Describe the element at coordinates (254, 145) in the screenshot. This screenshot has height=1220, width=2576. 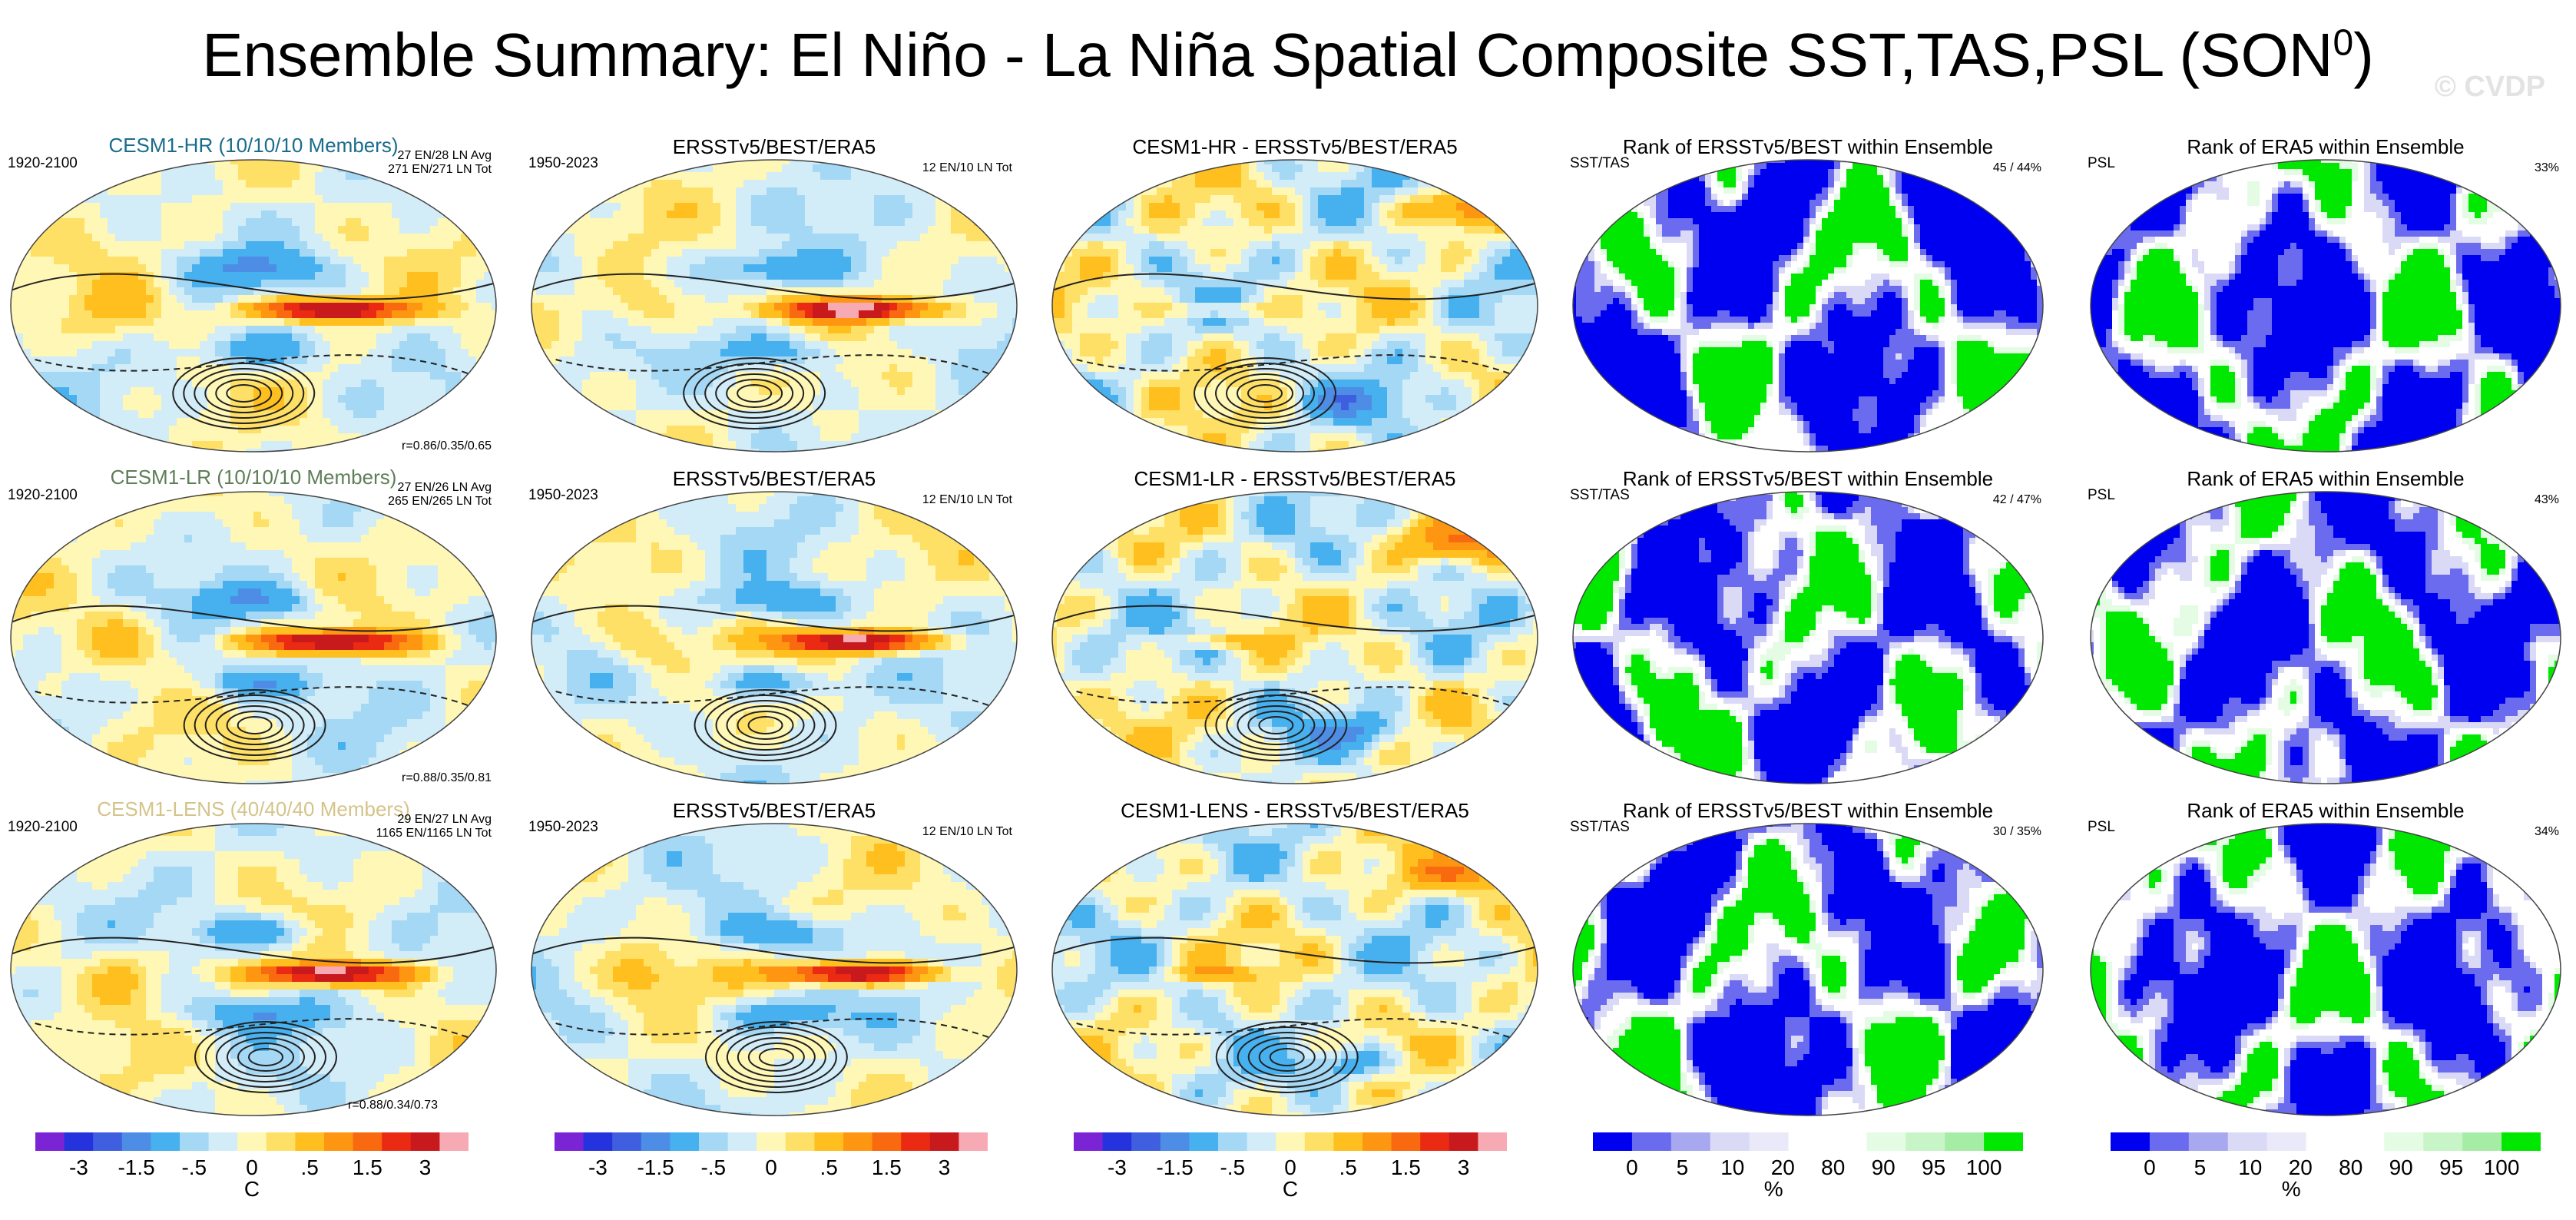
I see `panel-title: CESM1-HR (10/10/10 Members)` at that location.